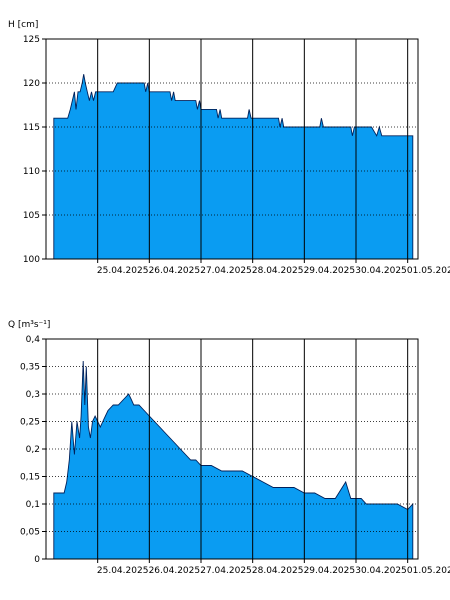 The image size is (450, 600). I want to click on y-tick-label: 0,2, so click(33, 450).